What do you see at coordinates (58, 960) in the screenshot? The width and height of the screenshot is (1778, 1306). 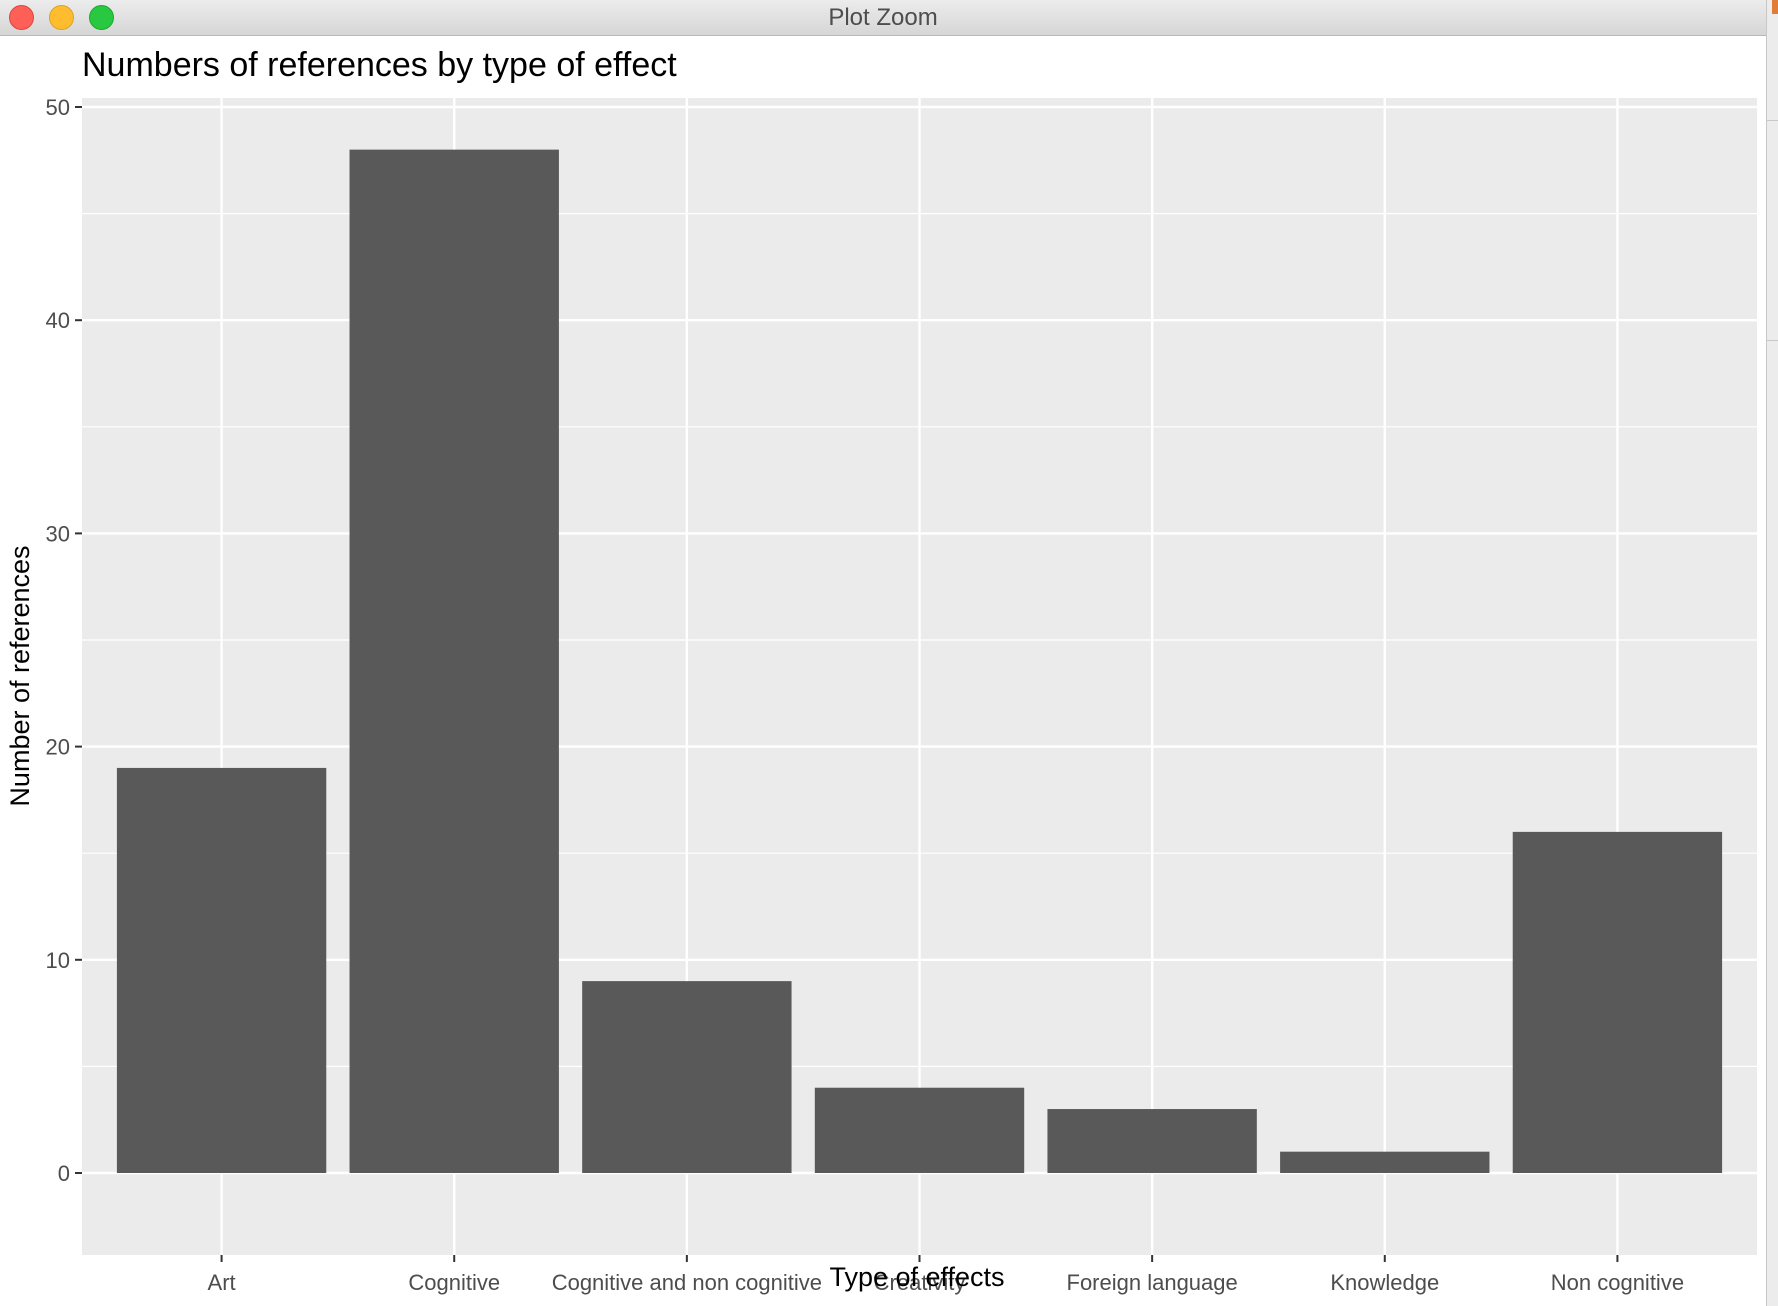 I see `y-tick-label: 10` at bounding box center [58, 960].